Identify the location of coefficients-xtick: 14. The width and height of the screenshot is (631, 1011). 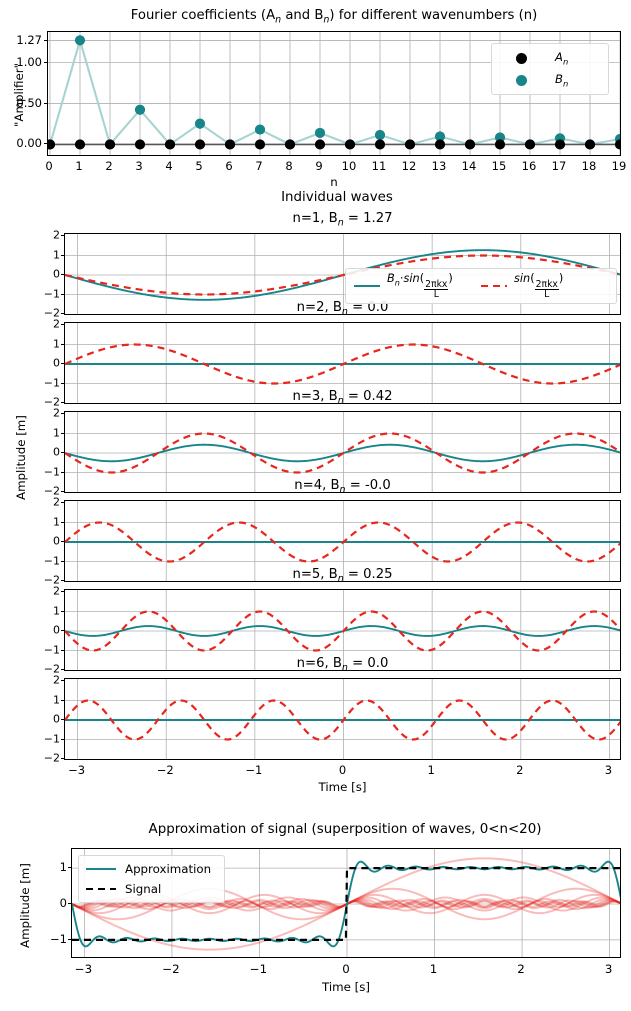
(469, 166).